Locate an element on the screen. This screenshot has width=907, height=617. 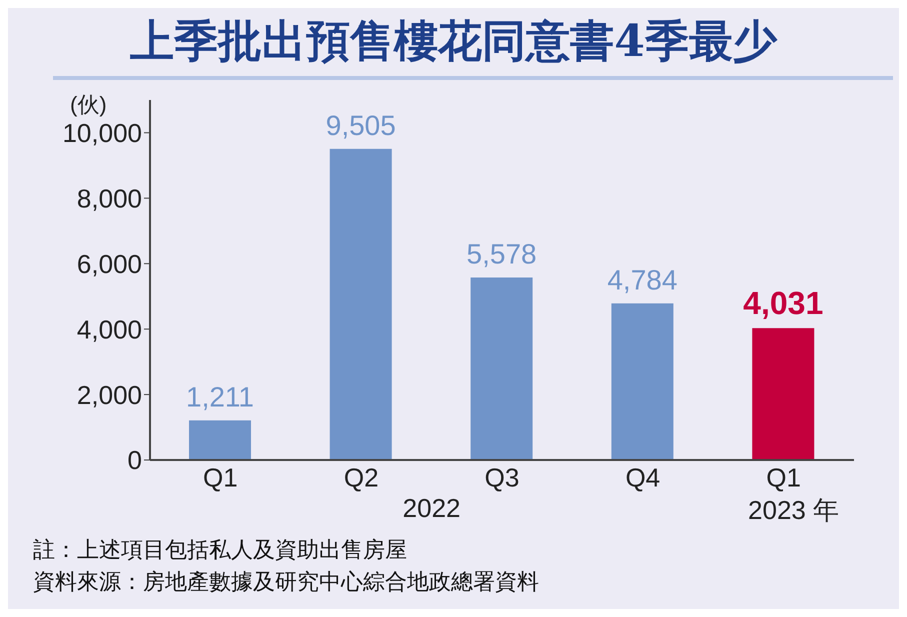
y-tick-label: 4,000 is located at coordinates (109, 329).